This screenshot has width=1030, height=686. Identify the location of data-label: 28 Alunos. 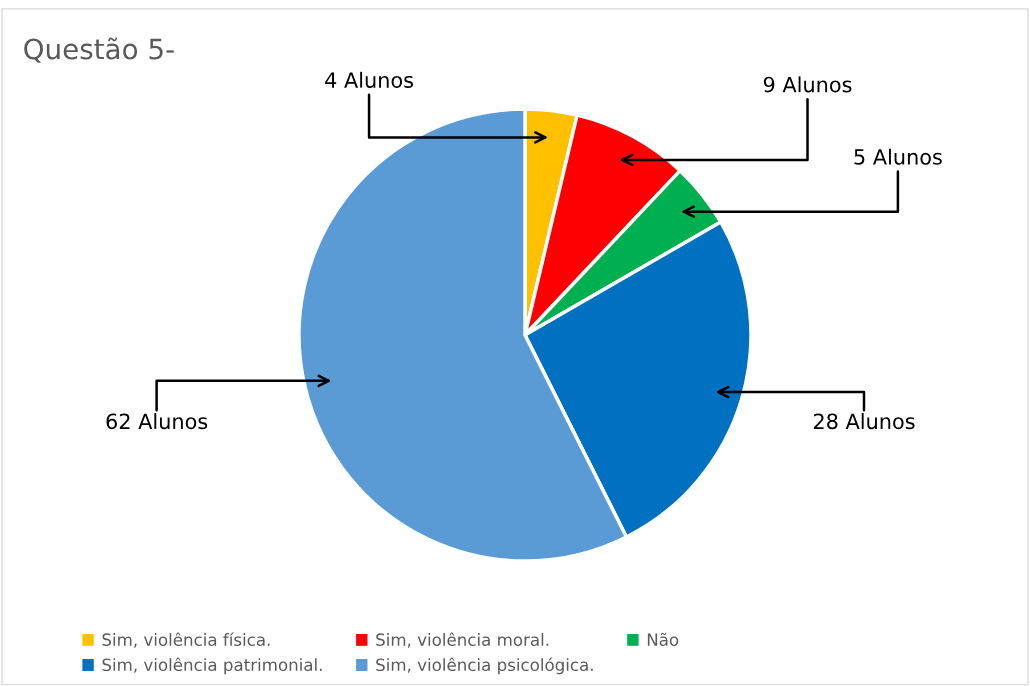
(864, 421).